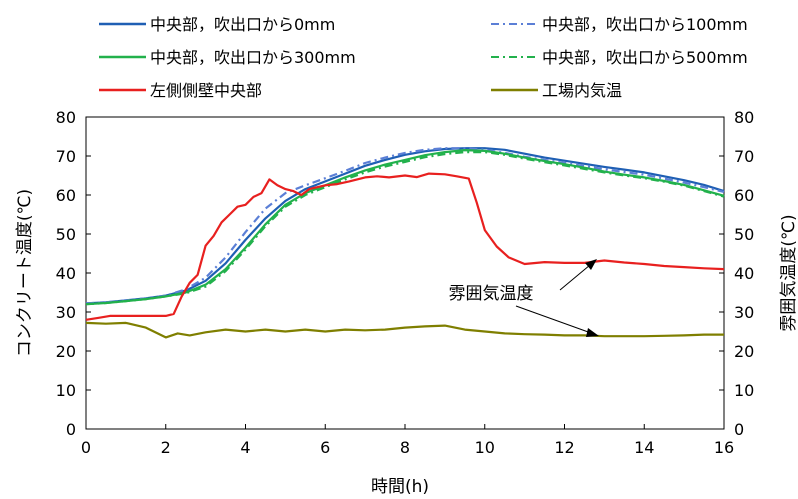  Describe the element at coordinates (86, 447) in the screenshot. I see `x-tick-label: 0` at that location.